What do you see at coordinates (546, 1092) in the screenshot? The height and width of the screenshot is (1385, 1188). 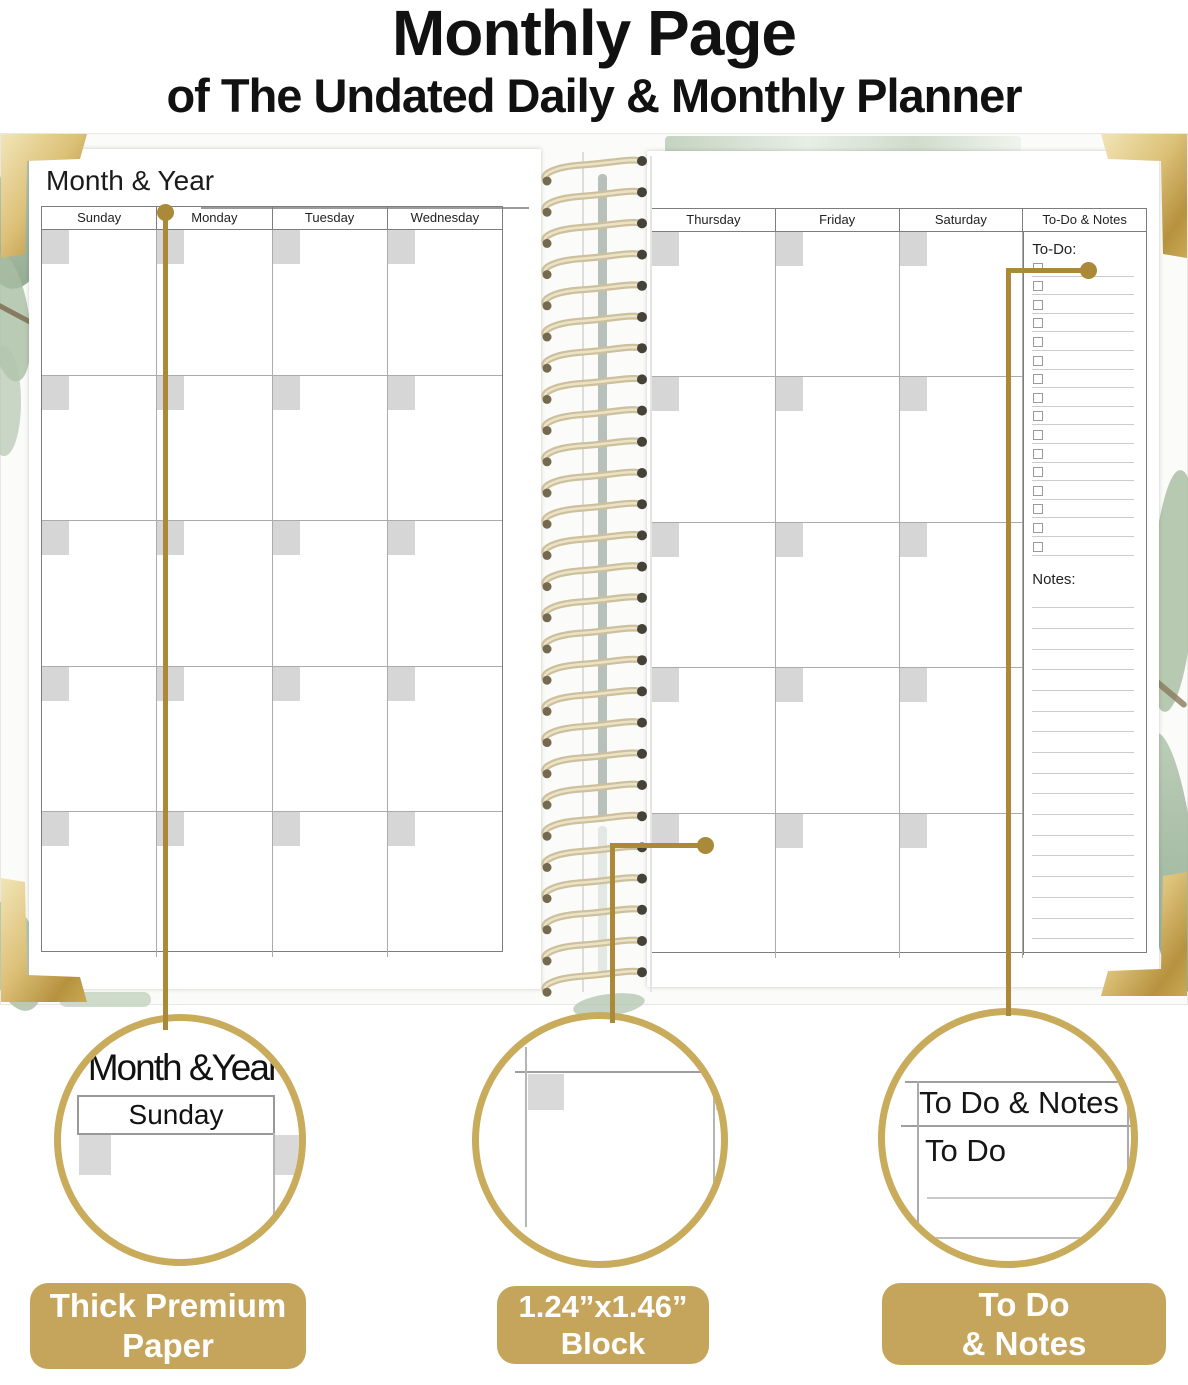 I see `zoom-date-block` at bounding box center [546, 1092].